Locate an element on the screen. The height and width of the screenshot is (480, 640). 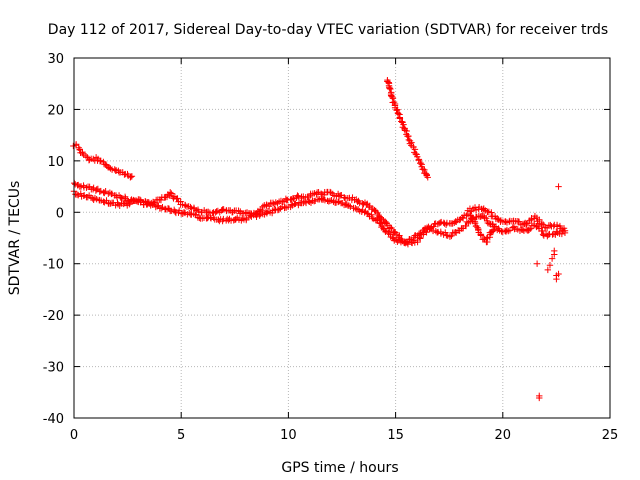
y-axis-label: SDTVAR / TECUs is located at coordinates (15, 238).